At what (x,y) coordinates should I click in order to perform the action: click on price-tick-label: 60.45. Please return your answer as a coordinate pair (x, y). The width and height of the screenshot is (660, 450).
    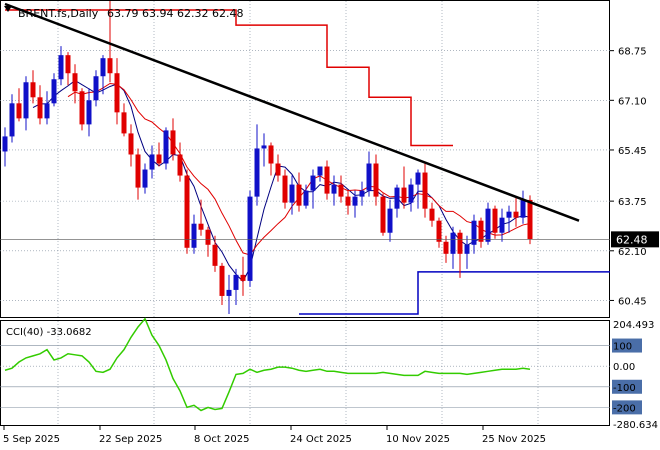
    Looking at the image, I should click on (632, 301).